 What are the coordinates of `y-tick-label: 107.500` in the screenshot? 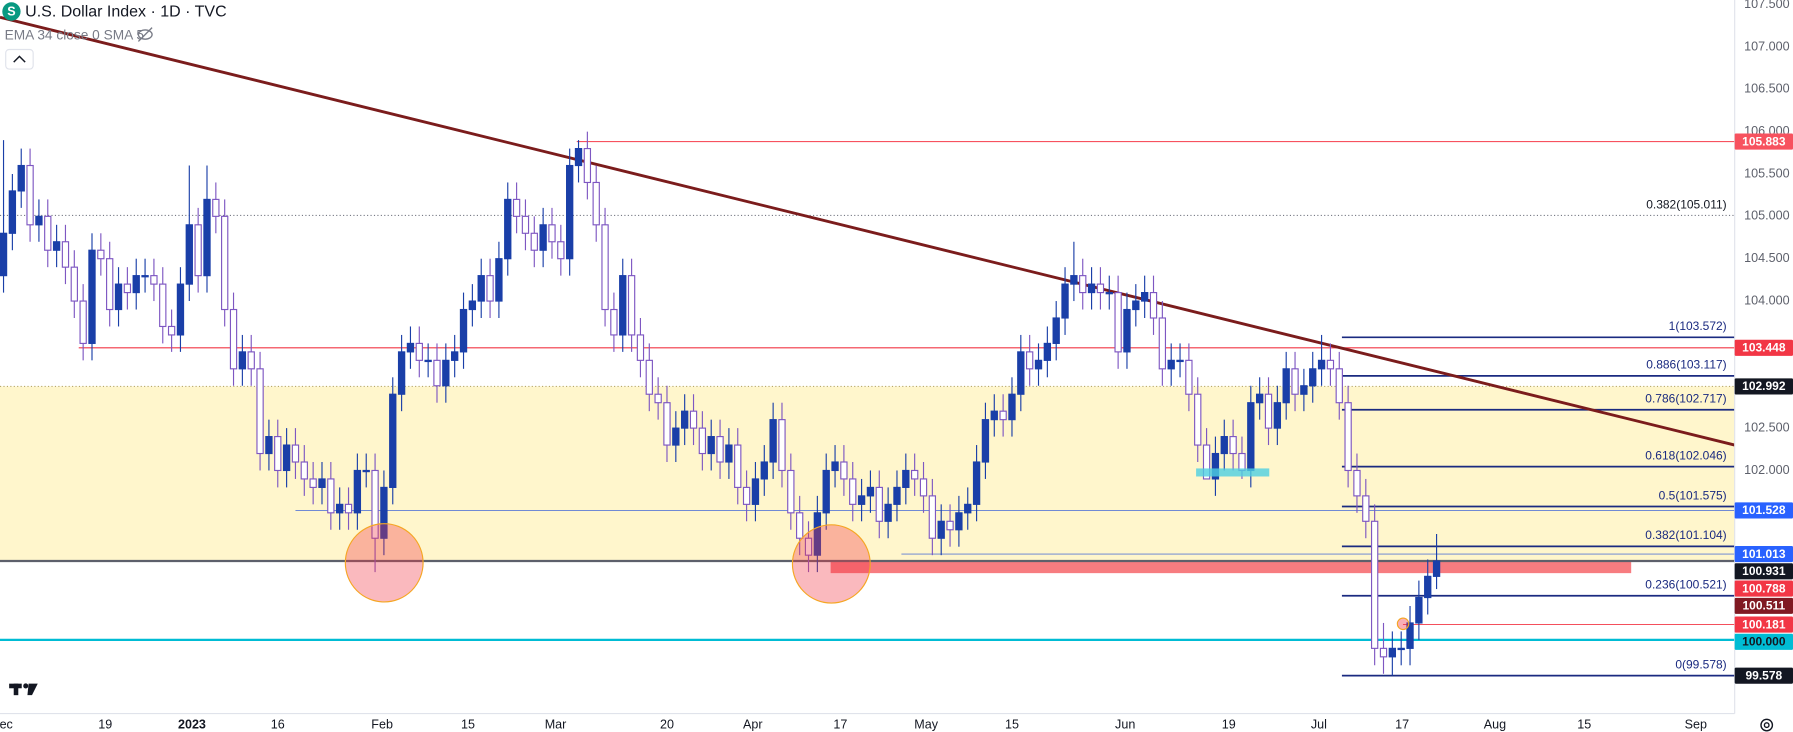 It's located at (1766, 5).